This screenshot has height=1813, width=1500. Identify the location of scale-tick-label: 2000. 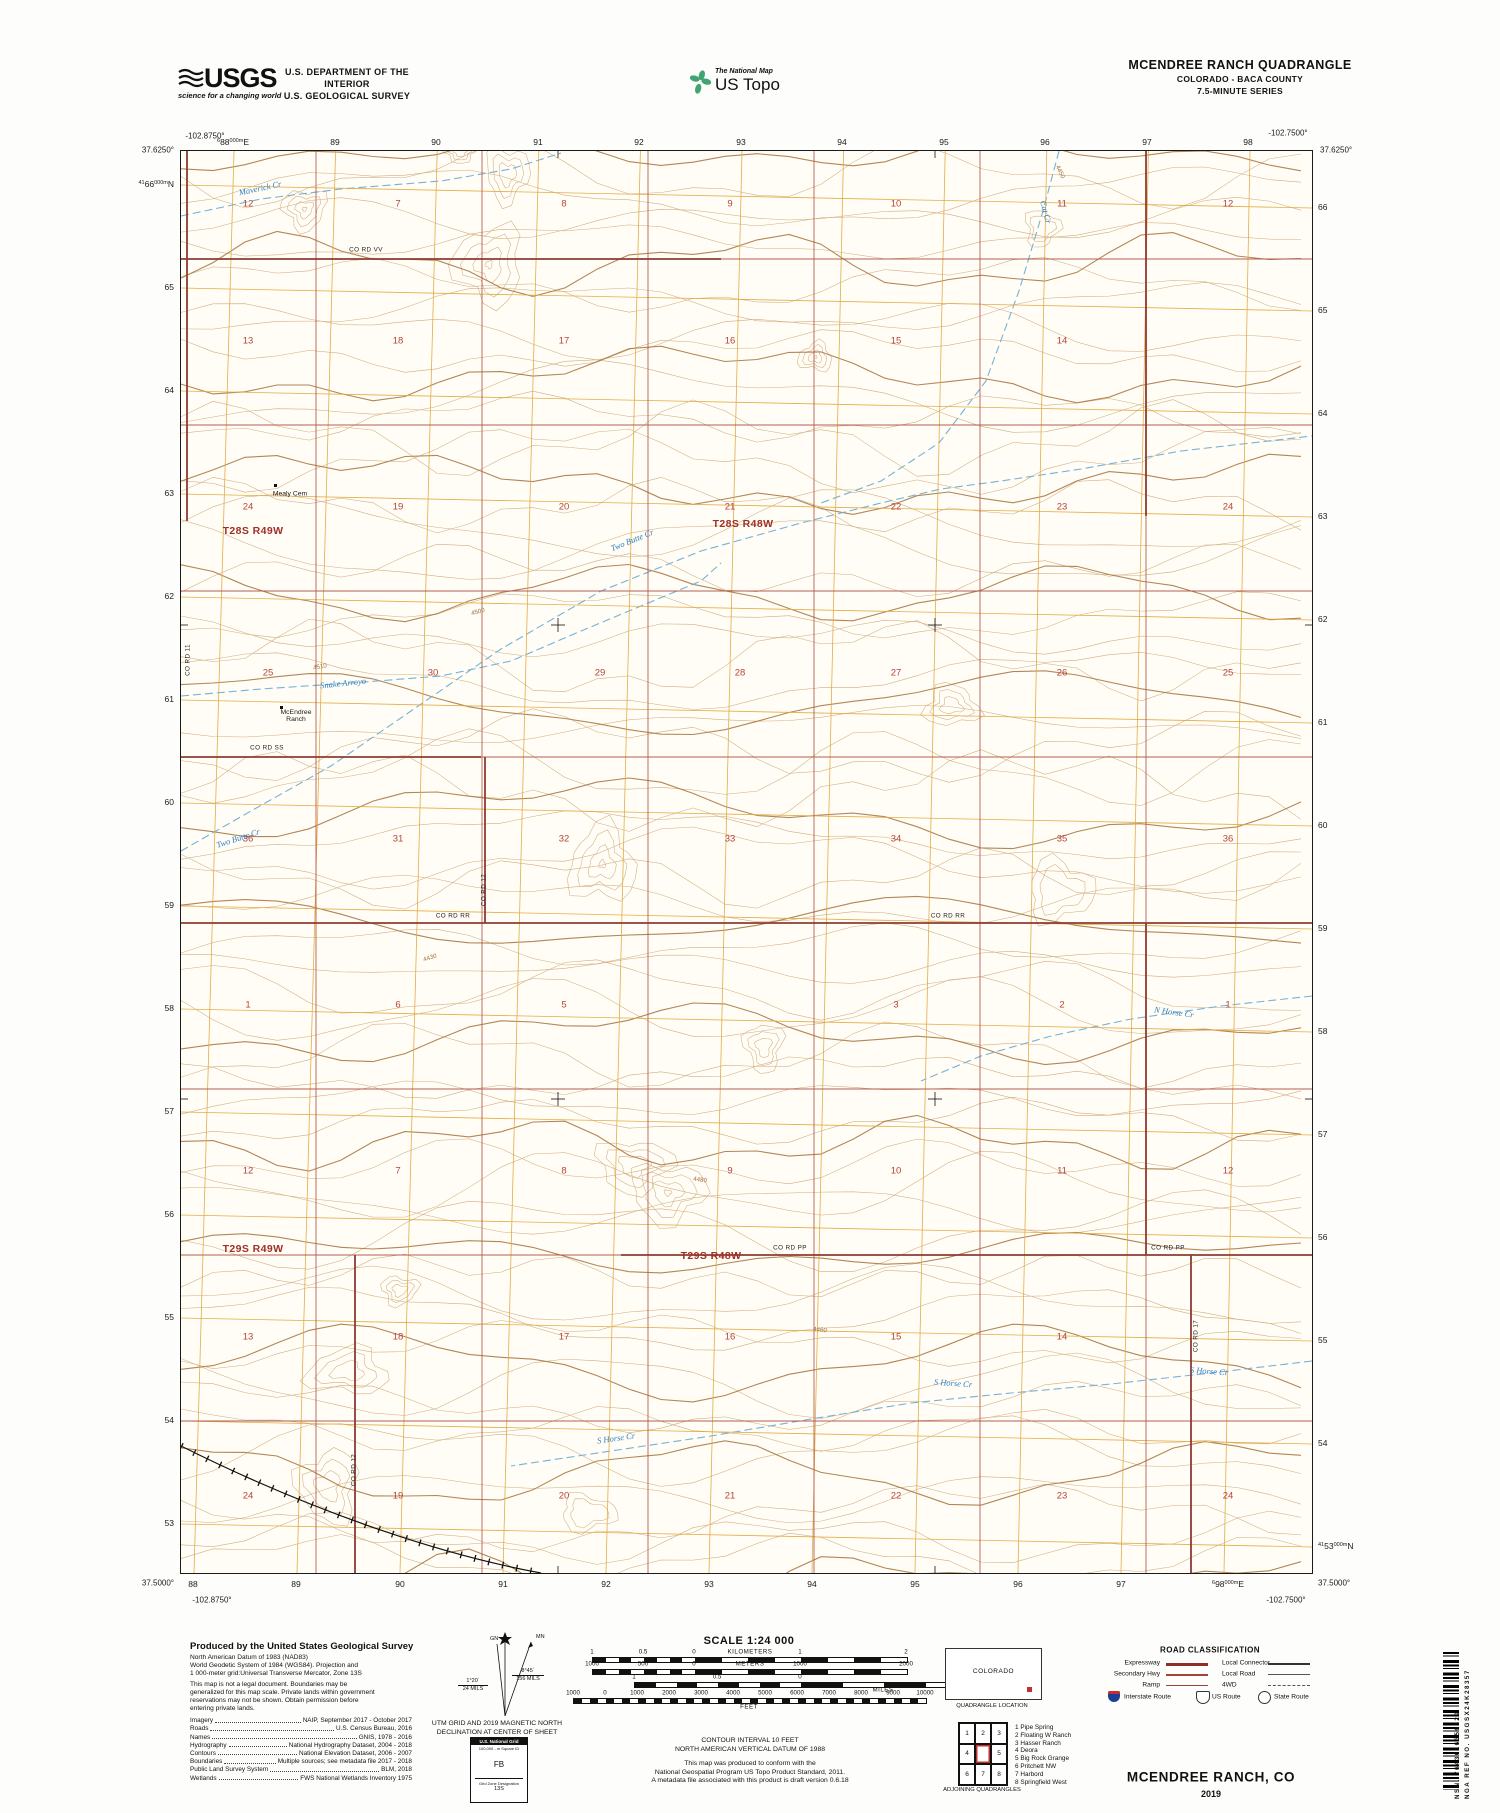
(669, 1693).